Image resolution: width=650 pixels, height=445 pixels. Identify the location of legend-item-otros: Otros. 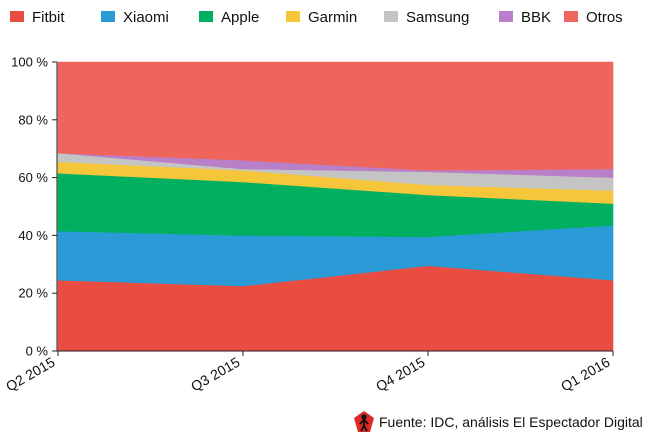
(593, 17).